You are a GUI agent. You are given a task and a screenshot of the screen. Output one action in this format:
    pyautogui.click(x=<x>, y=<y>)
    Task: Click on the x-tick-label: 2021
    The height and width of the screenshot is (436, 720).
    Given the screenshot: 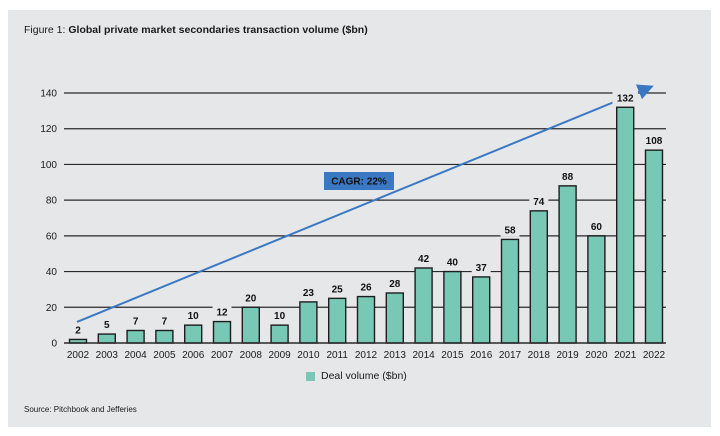 What is the action you would take?
    pyautogui.click(x=625, y=355)
    